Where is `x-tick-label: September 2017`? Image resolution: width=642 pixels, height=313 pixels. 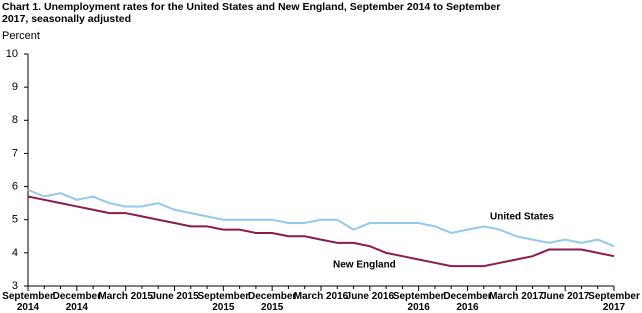
x-tick-label: September 2017 is located at coordinates (614, 302).